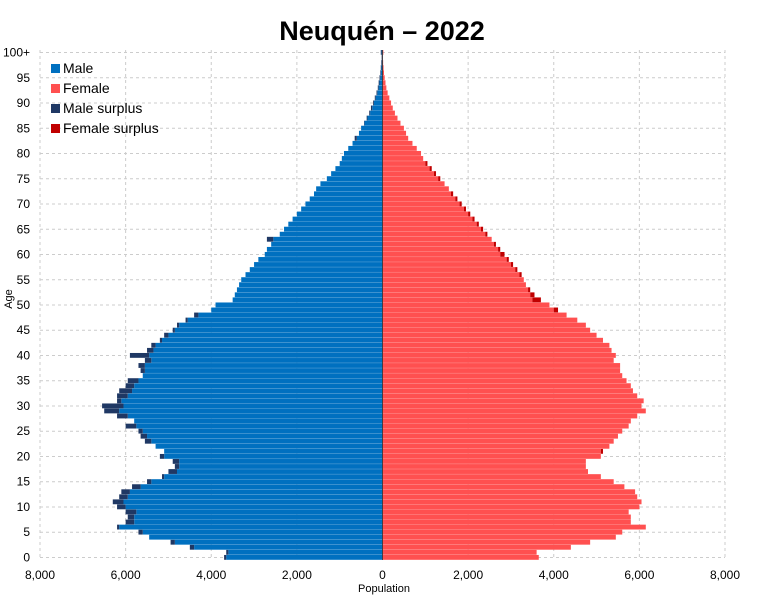  What do you see at coordinates (24, 456) in the screenshot?
I see `y-tick-label-4: 20` at bounding box center [24, 456].